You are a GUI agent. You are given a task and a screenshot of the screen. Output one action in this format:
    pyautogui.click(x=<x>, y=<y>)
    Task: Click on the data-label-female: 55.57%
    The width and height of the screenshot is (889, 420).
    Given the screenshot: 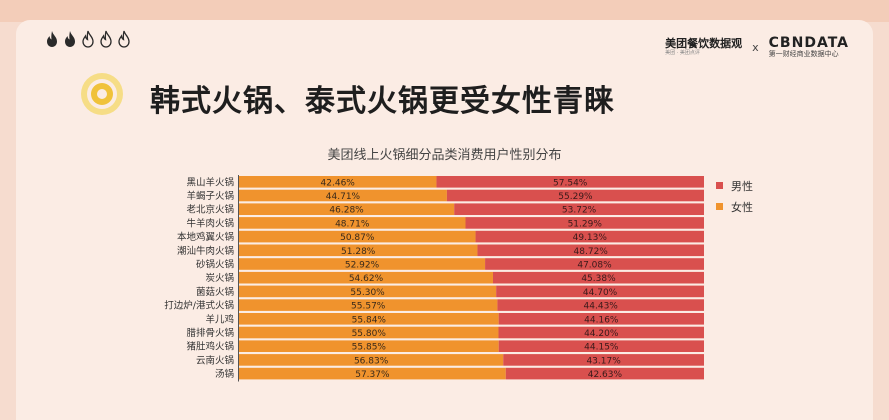 What is the action you would take?
    pyautogui.click(x=368, y=307)
    